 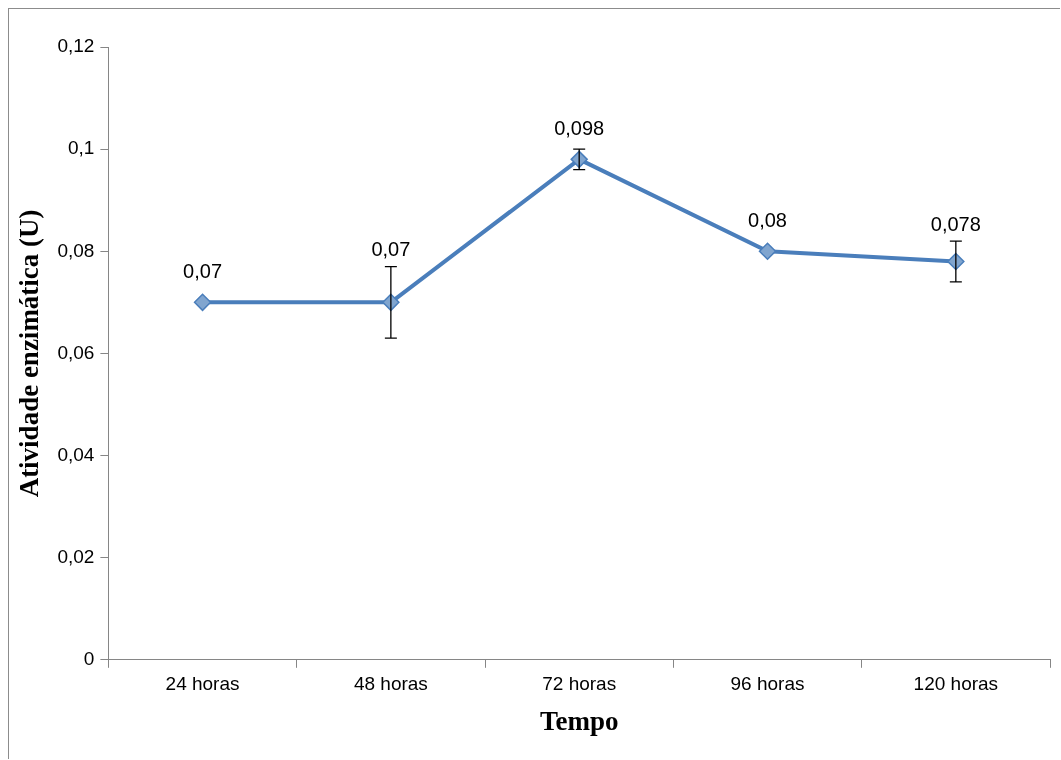 I want to click on y-tick-label: 0,1, so click(x=81, y=148).